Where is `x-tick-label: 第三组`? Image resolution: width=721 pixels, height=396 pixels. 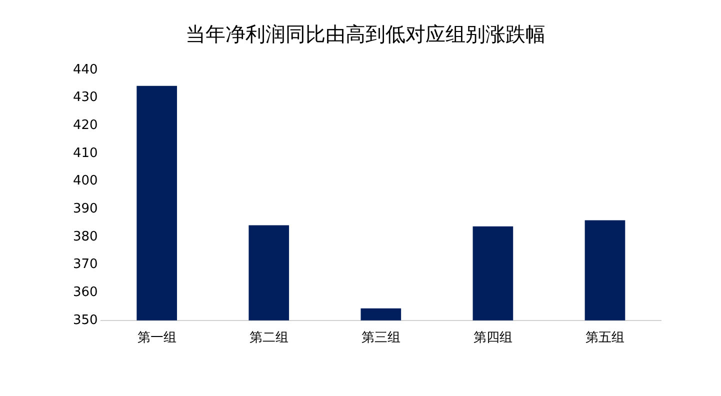
x-tick-label: 第三组 is located at coordinates (380, 338).